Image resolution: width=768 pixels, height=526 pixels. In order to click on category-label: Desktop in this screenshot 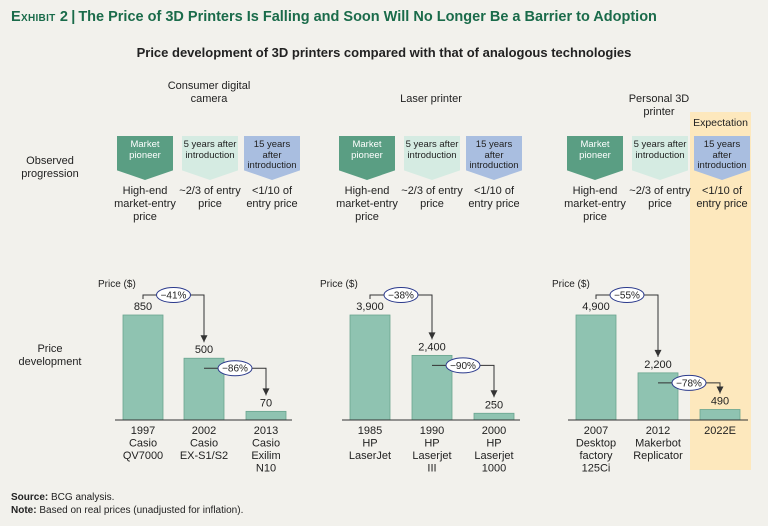, I will do `click(596, 444)`.